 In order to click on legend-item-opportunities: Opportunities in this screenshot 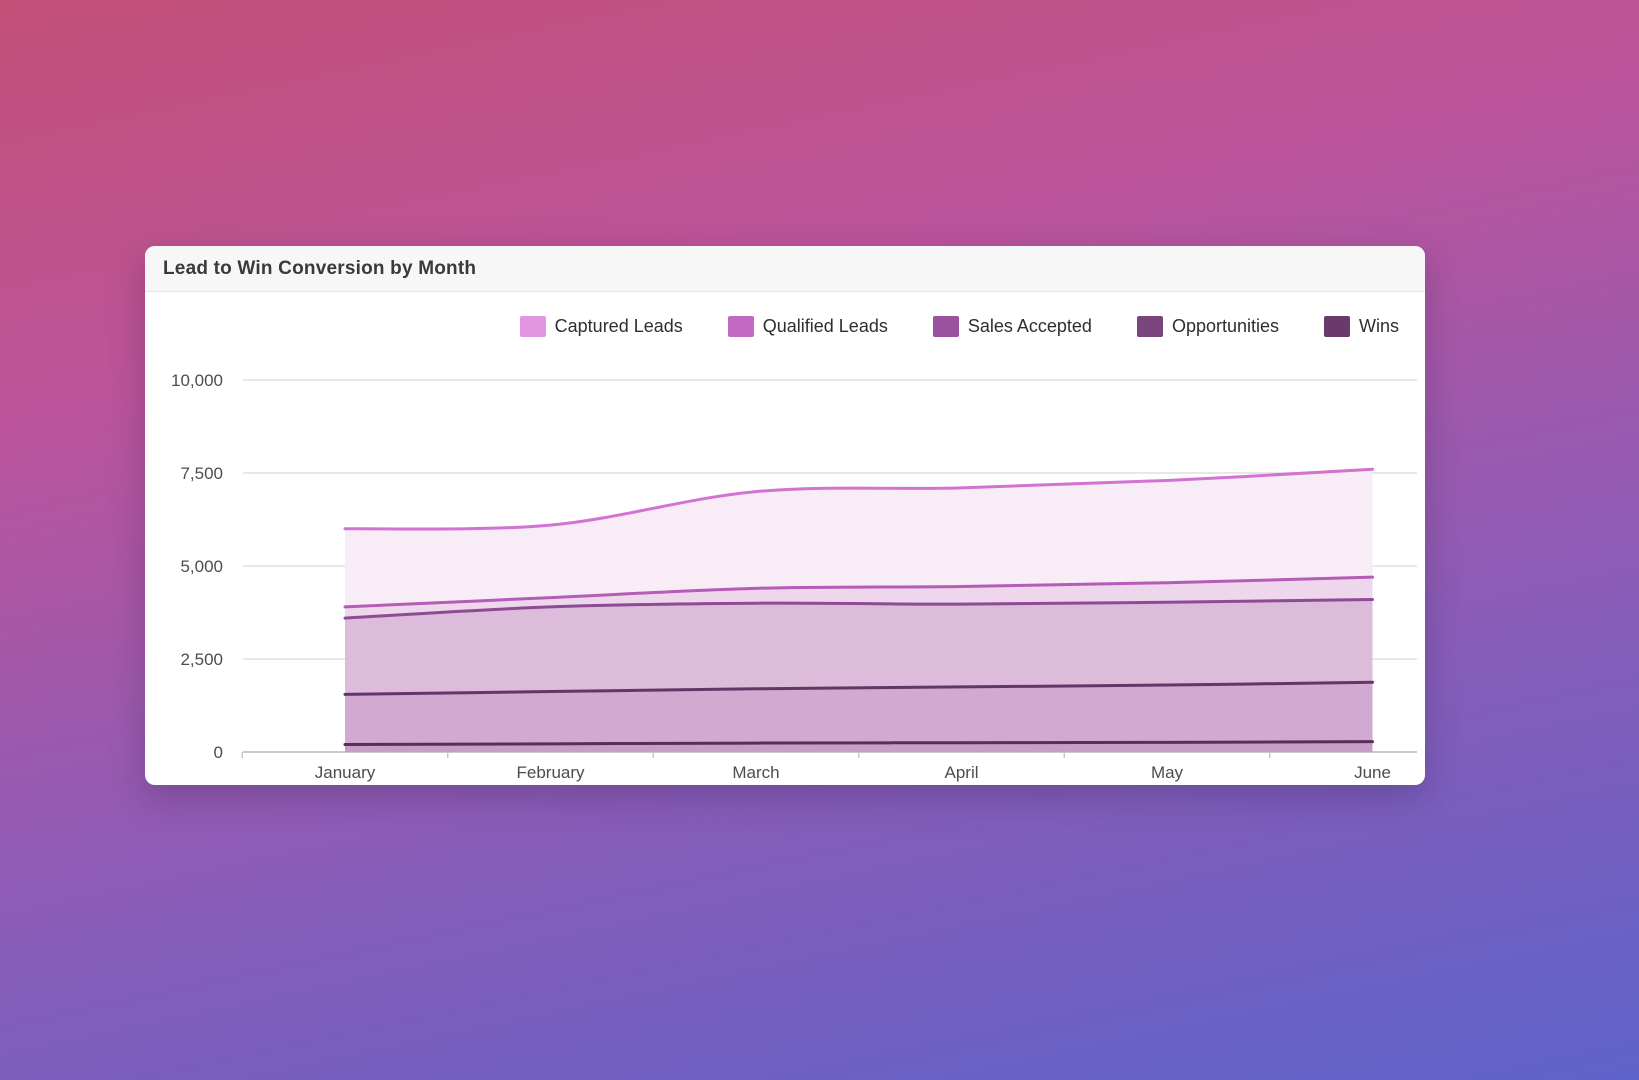, I will do `click(1207, 326)`.